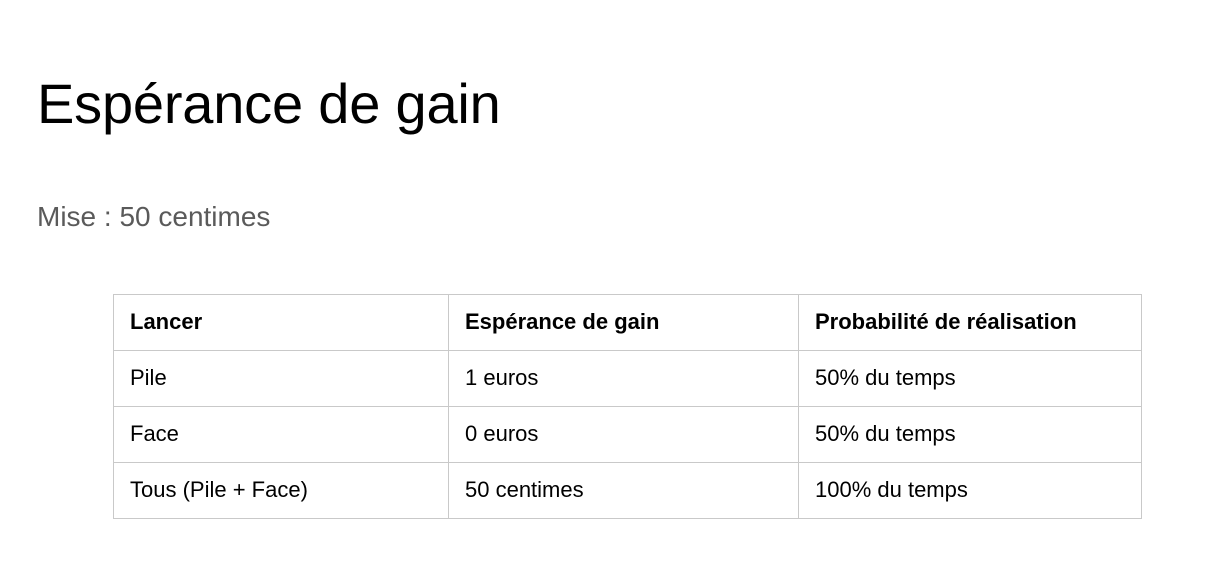  I want to click on cell-lancer: Tous (Pile + Face), so click(281, 490).